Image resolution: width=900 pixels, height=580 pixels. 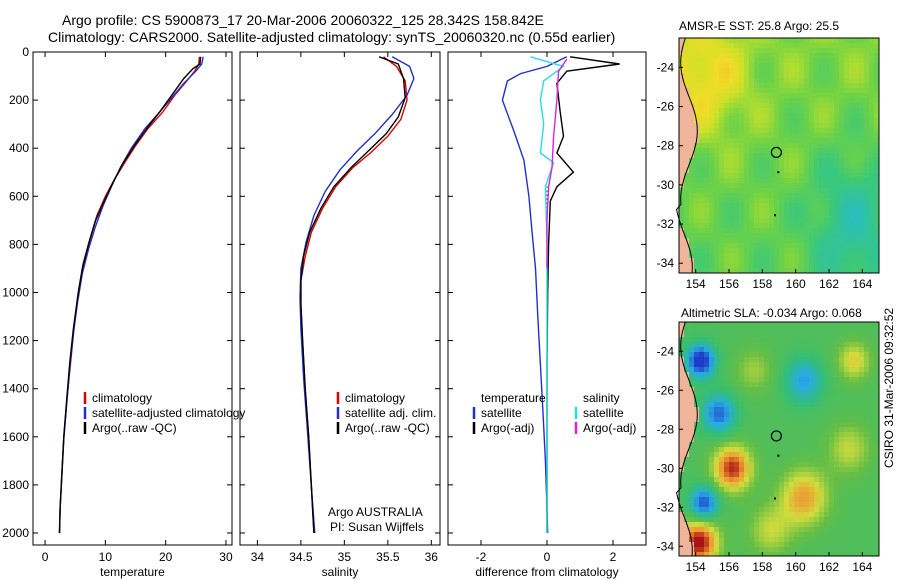 What do you see at coordinates (168, 413) in the screenshot?
I see `temp-legend-1-label: satellite-adjusted climatology` at bounding box center [168, 413].